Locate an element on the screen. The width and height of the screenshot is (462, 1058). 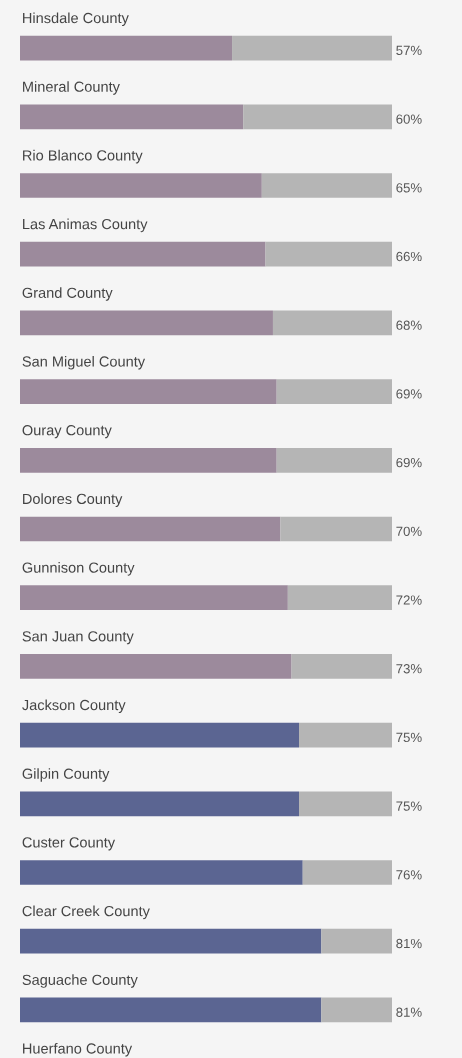
data-label: 68% is located at coordinates (409, 325).